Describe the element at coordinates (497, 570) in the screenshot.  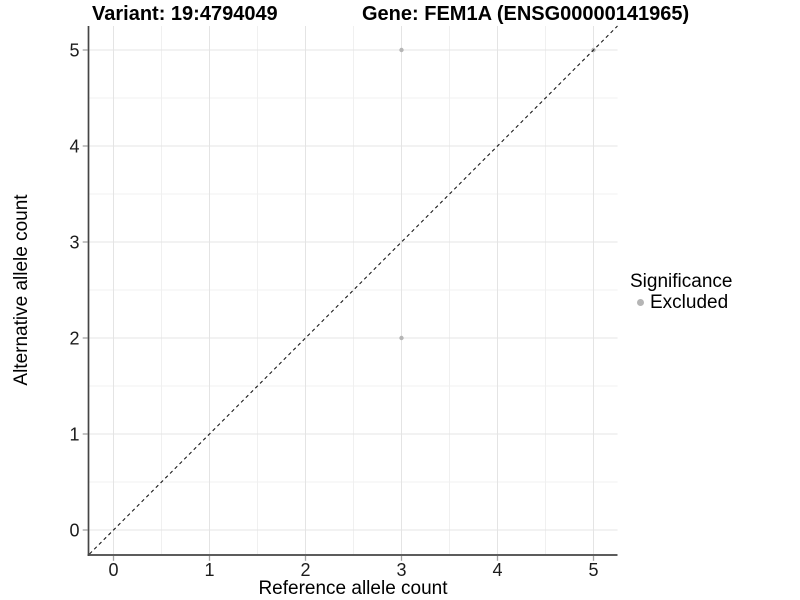
I see `x-tick-label: 4` at that location.